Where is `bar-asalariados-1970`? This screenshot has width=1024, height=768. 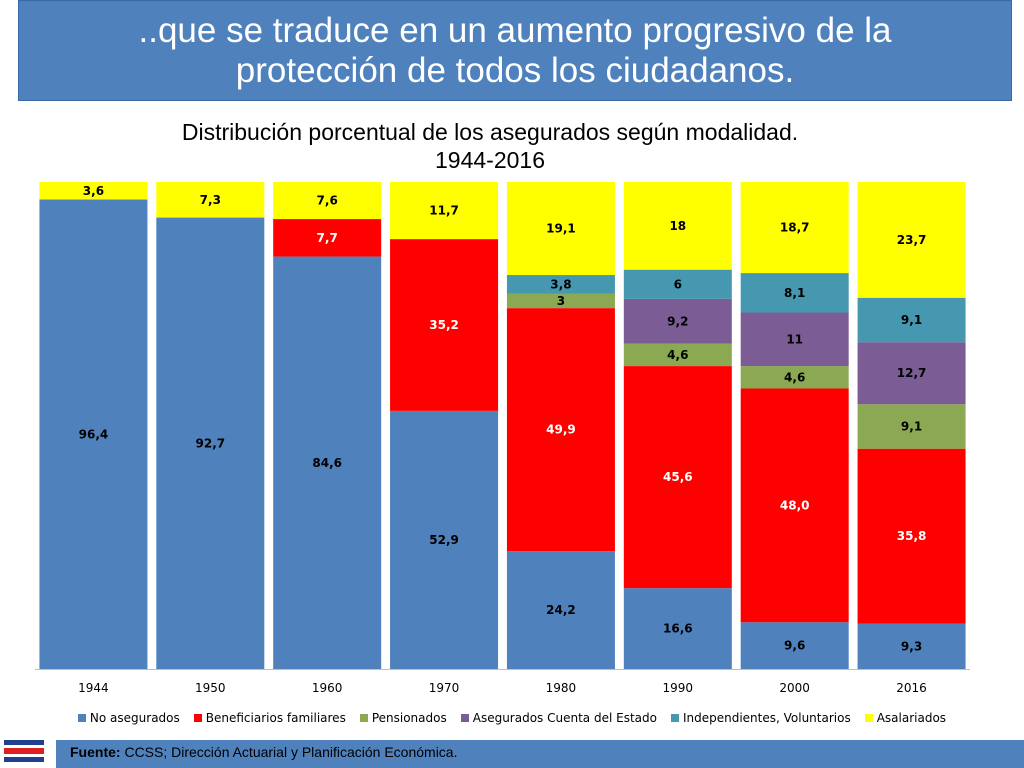 bar-asalariados-1970 is located at coordinates (444, 211).